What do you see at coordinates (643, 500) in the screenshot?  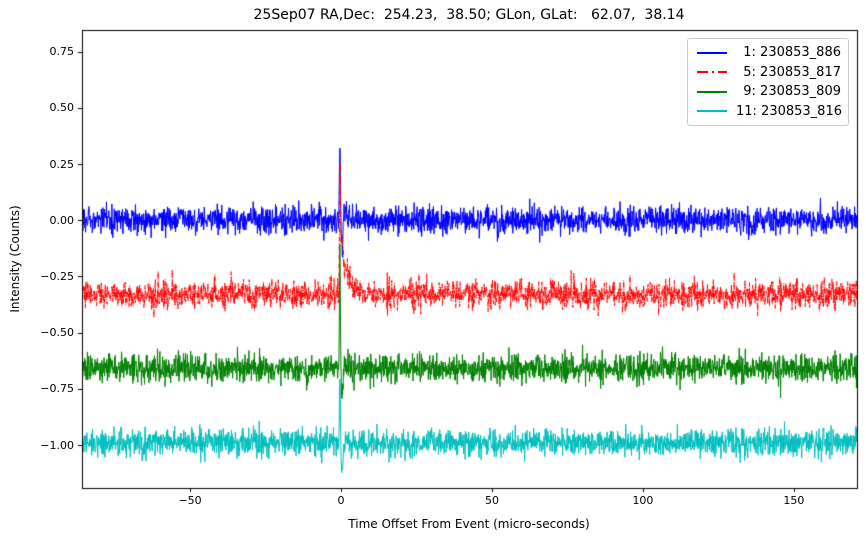 I see `x-tick-label: 100` at bounding box center [643, 500].